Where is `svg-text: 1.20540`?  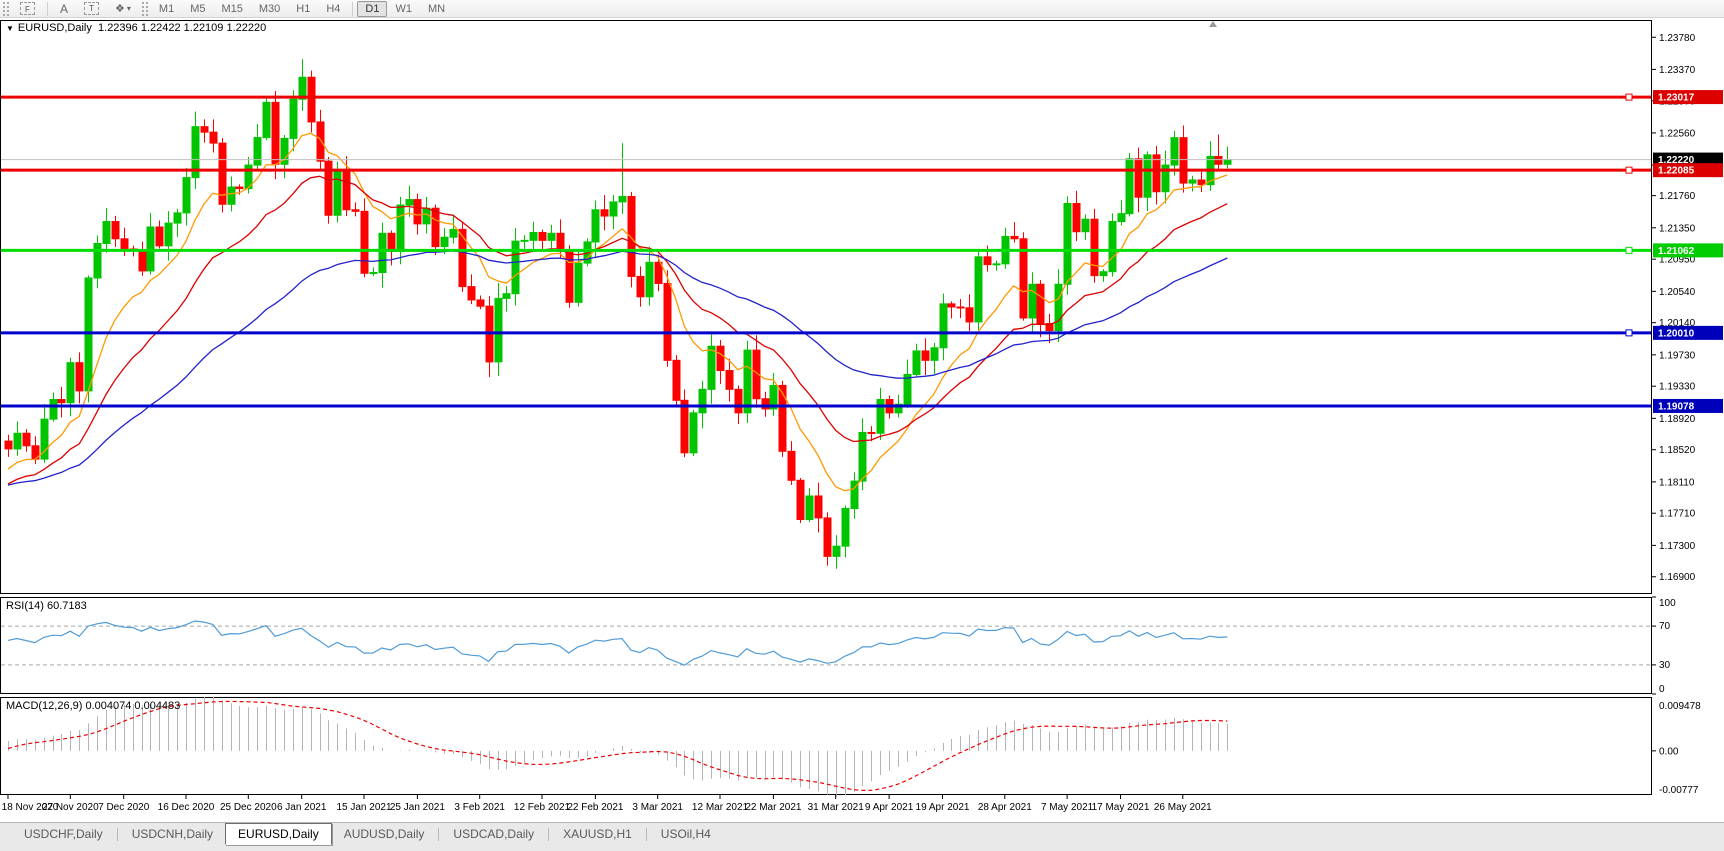
svg-text: 1.20540 is located at coordinates (1677, 292).